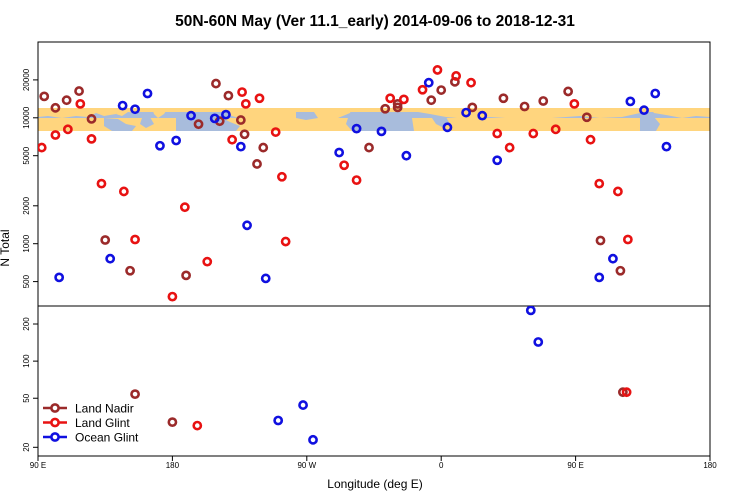  What do you see at coordinates (26, 155) in the screenshot?
I see `y-tick-label: 5000` at bounding box center [26, 155].